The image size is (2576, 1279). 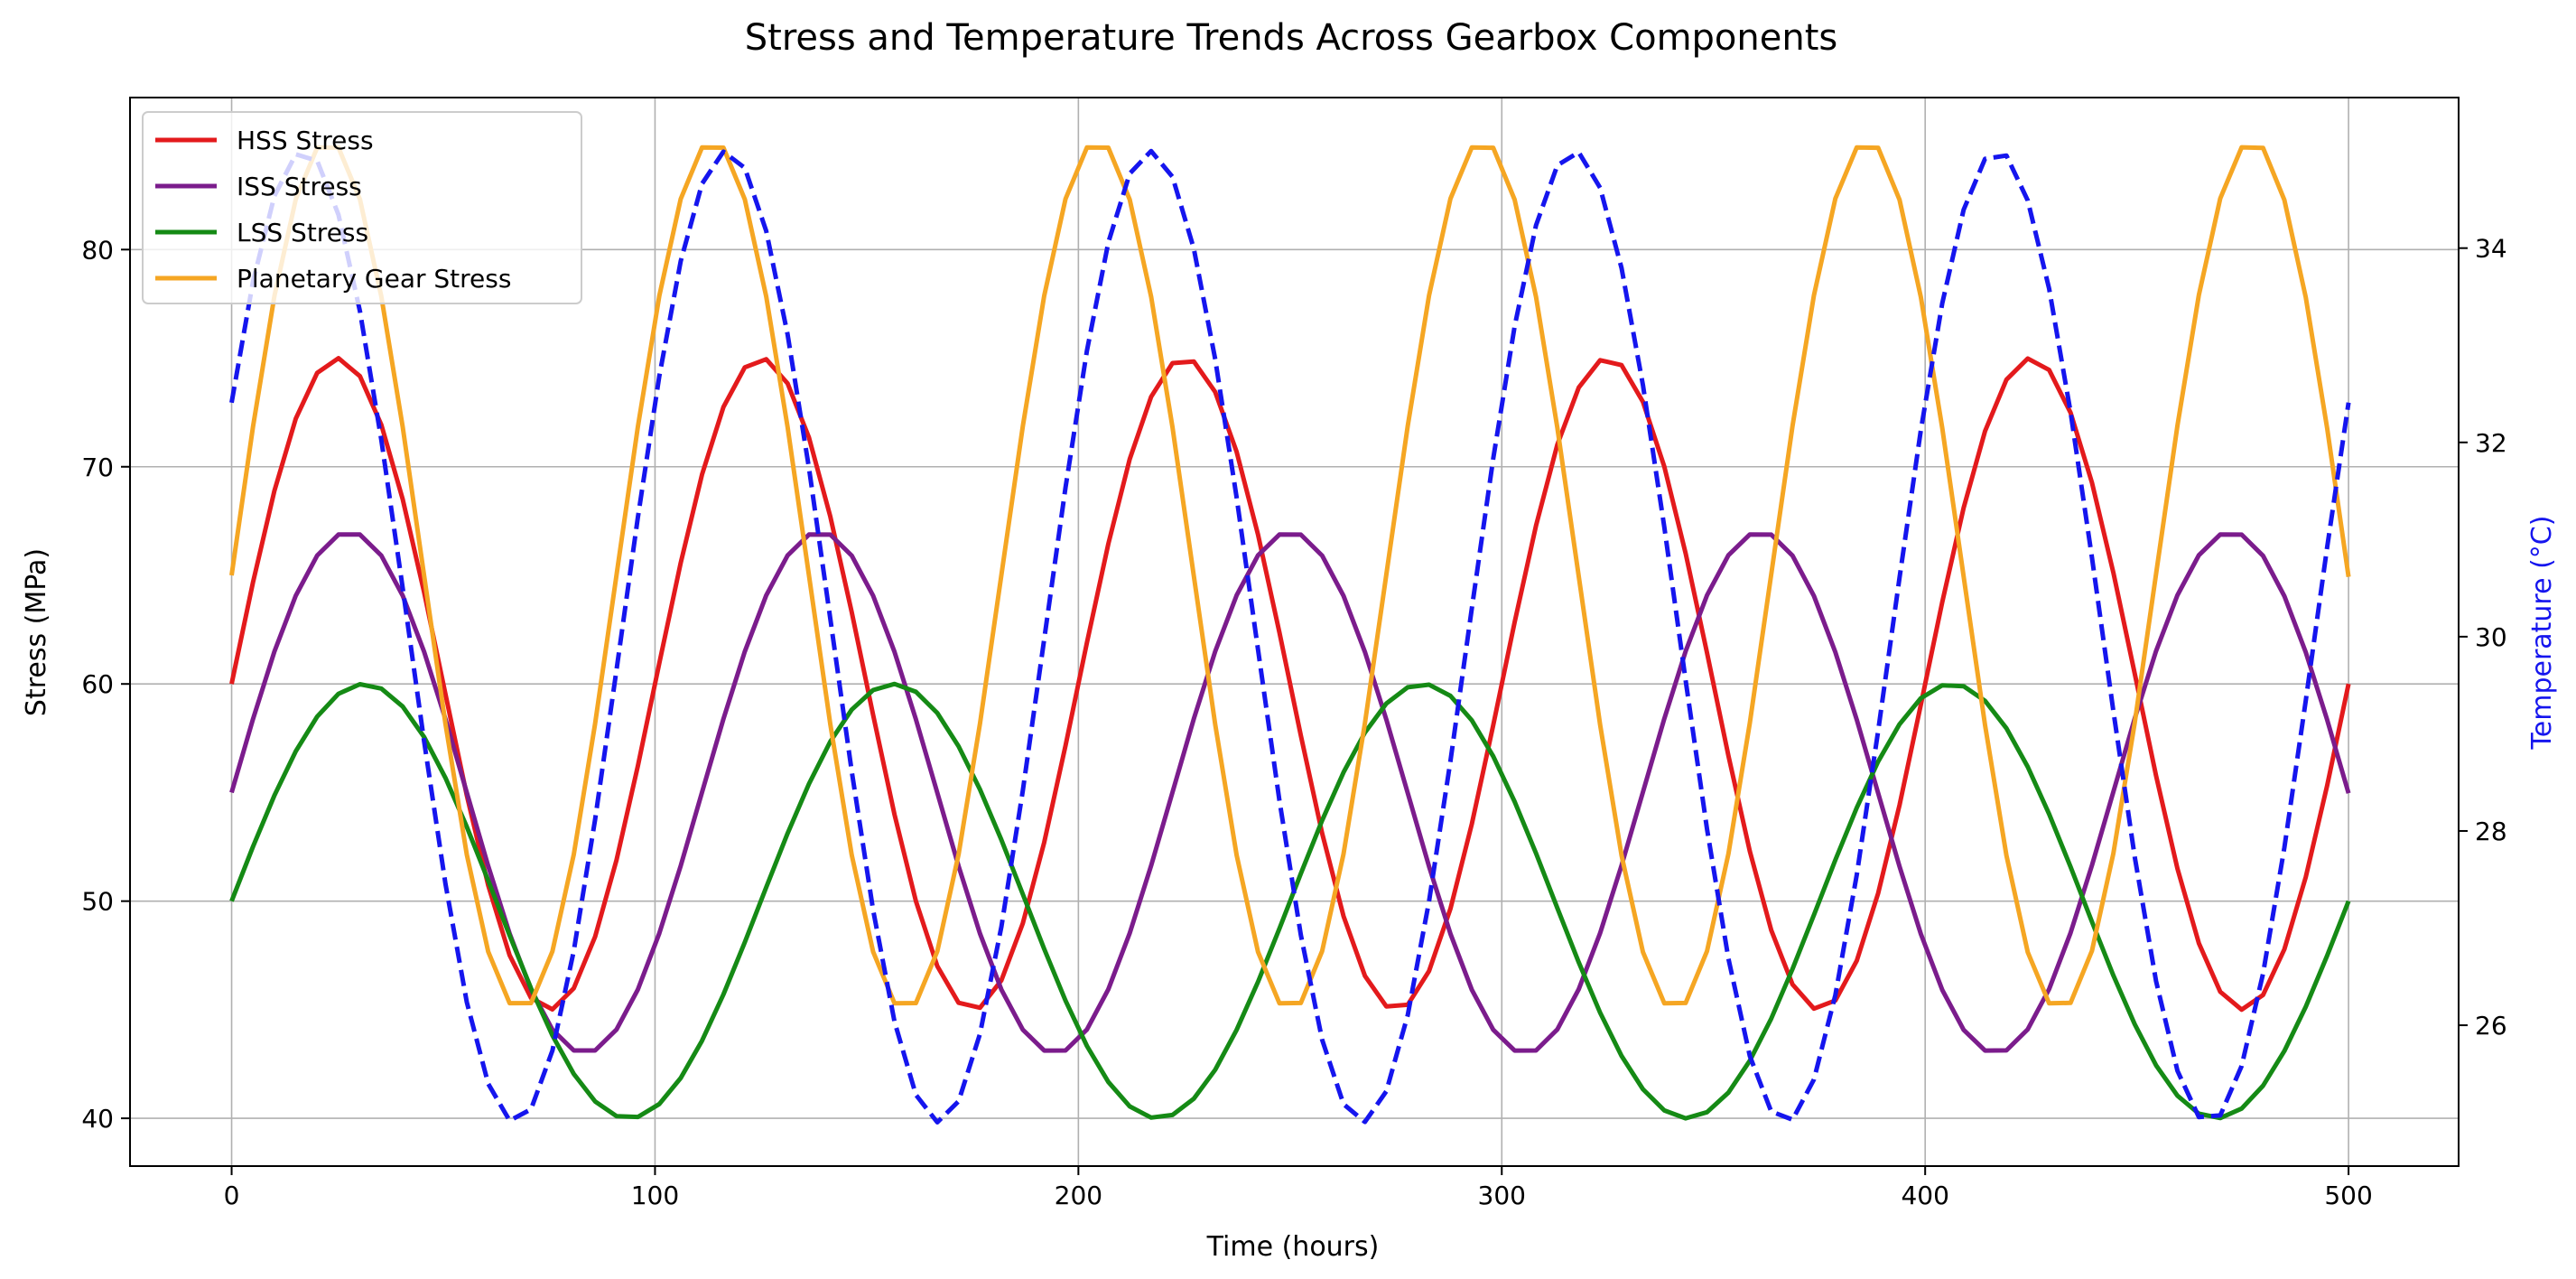 What do you see at coordinates (655, 1195) in the screenshot?
I see `x-tick-label: 100` at bounding box center [655, 1195].